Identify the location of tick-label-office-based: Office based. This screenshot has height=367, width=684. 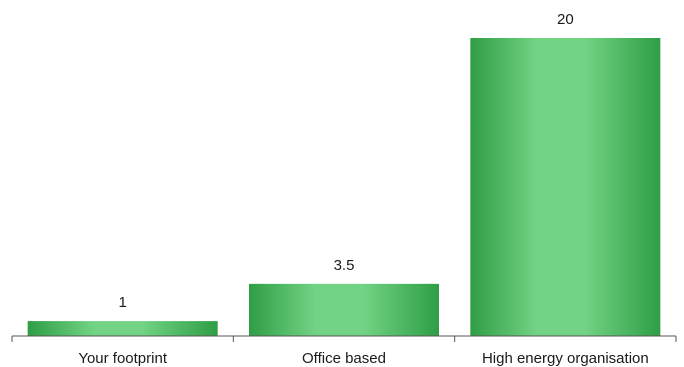
(344, 358).